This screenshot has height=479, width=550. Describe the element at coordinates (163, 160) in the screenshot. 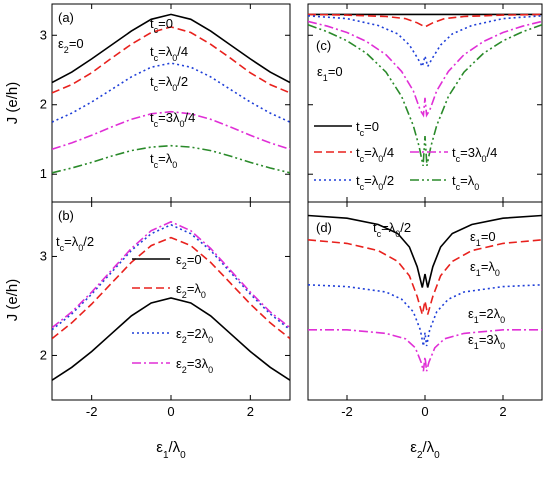

I see `curve-annotation: tc=λ0` at that location.